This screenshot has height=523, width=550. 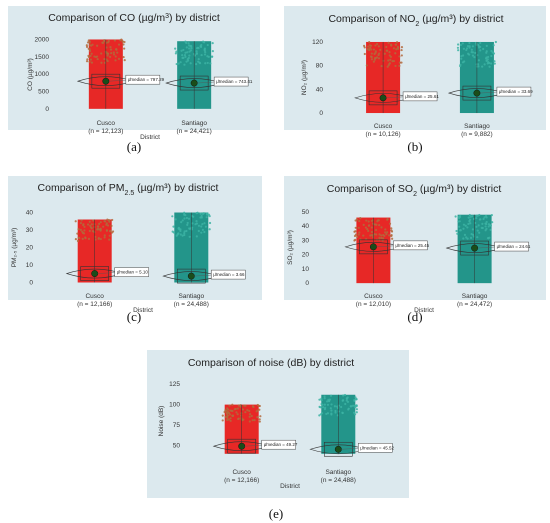 What do you see at coordinates (128, 189) in the screenshot?
I see `chart-title: Comparison of PM2.5 (µg/m³) by district` at bounding box center [128, 189].